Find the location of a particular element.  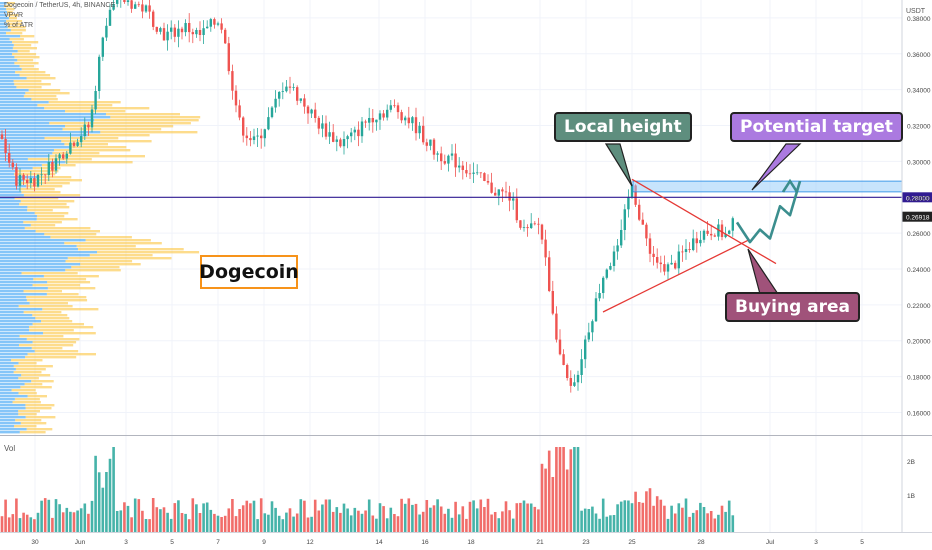

last-price-tag is located at coordinates (917, 216).